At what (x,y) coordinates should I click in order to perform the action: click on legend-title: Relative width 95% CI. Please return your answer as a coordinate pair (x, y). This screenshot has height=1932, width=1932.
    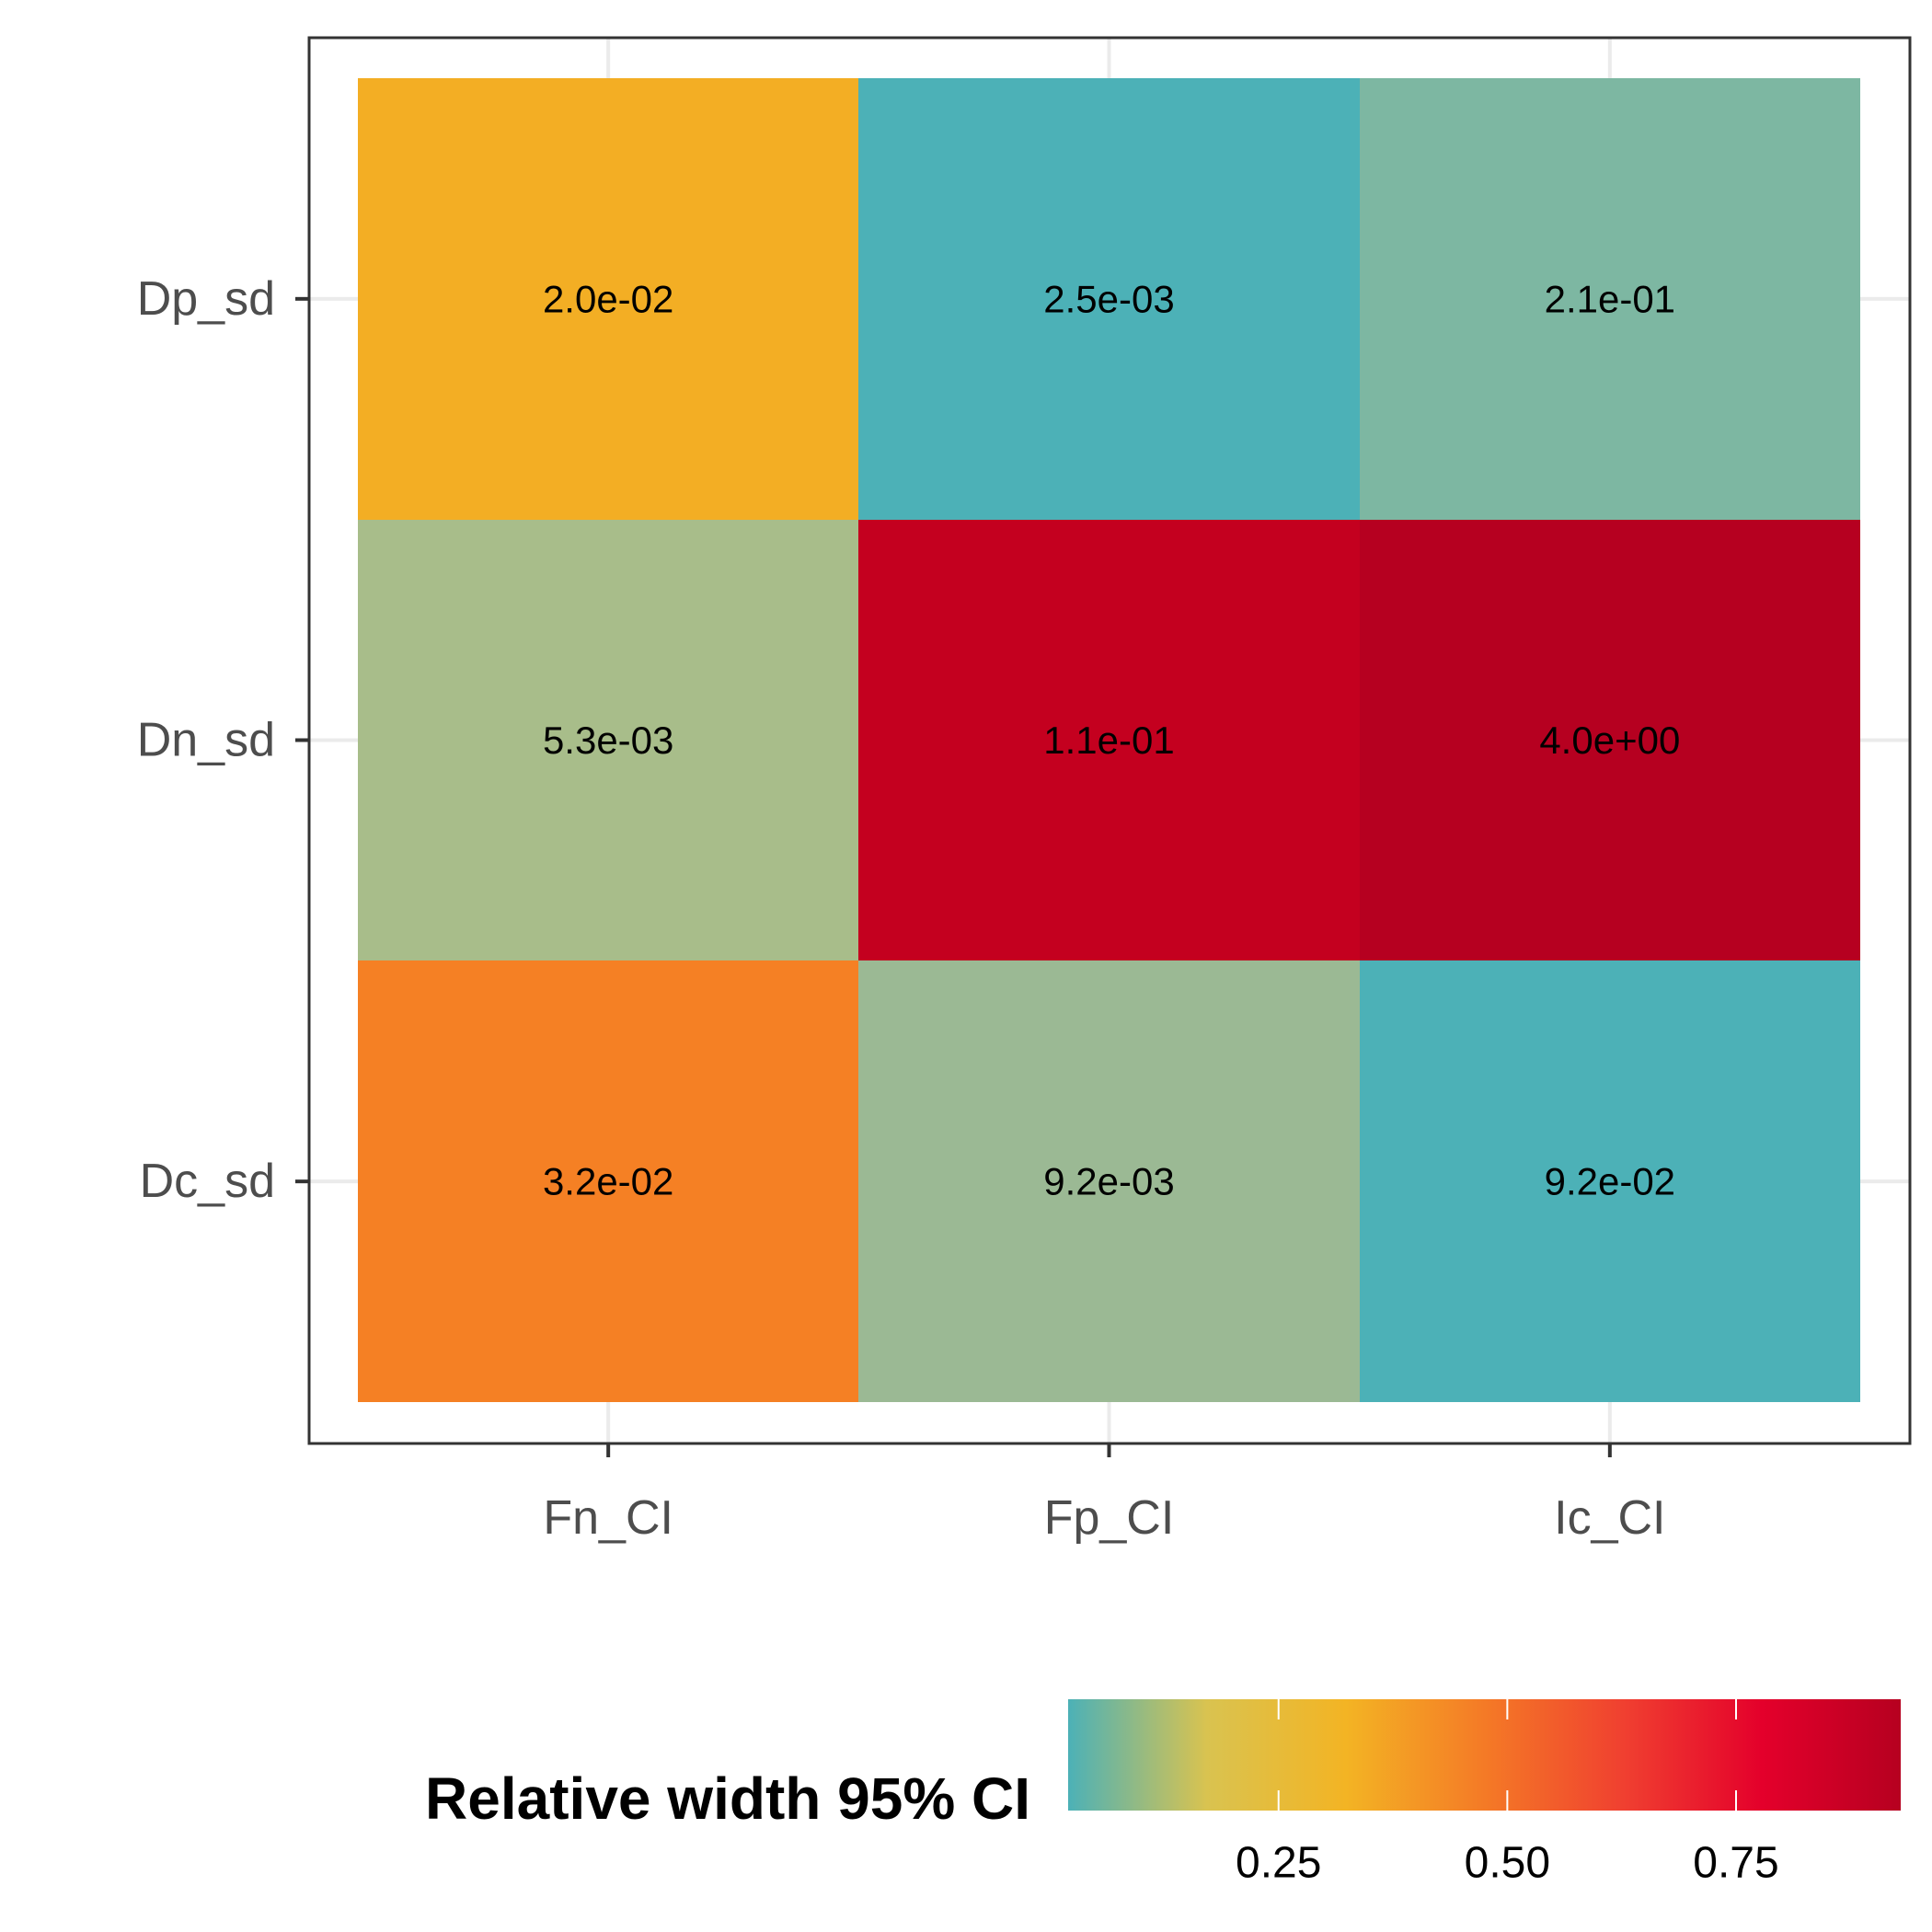
    Looking at the image, I should click on (727, 1798).